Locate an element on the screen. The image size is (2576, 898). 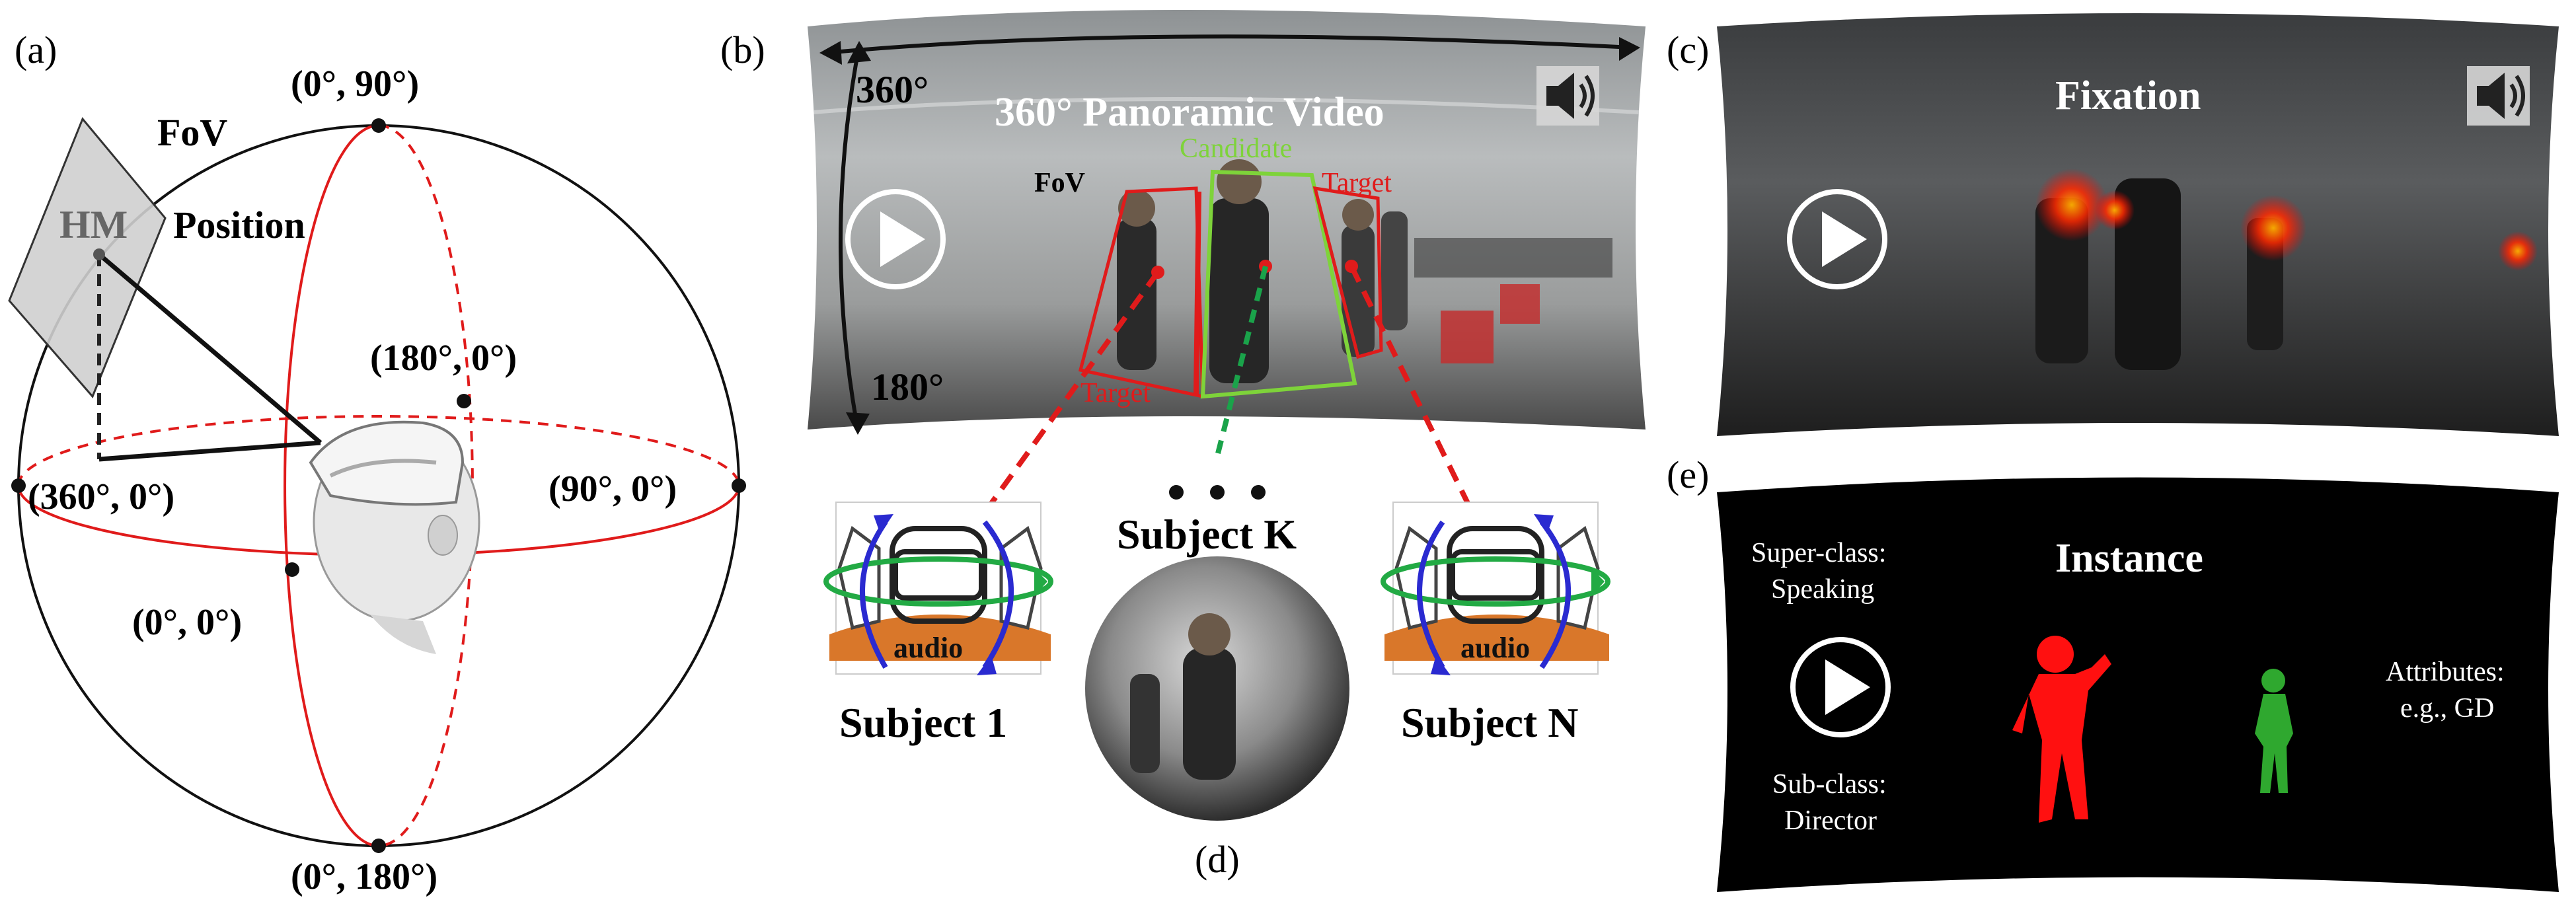
point-front is located at coordinates (292, 569).